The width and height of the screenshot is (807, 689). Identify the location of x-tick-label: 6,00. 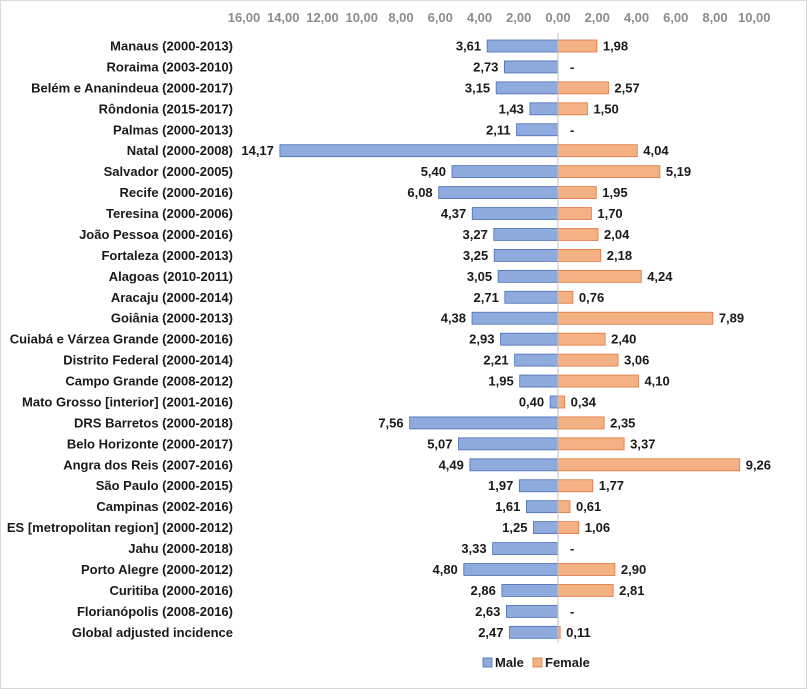
(440, 17).